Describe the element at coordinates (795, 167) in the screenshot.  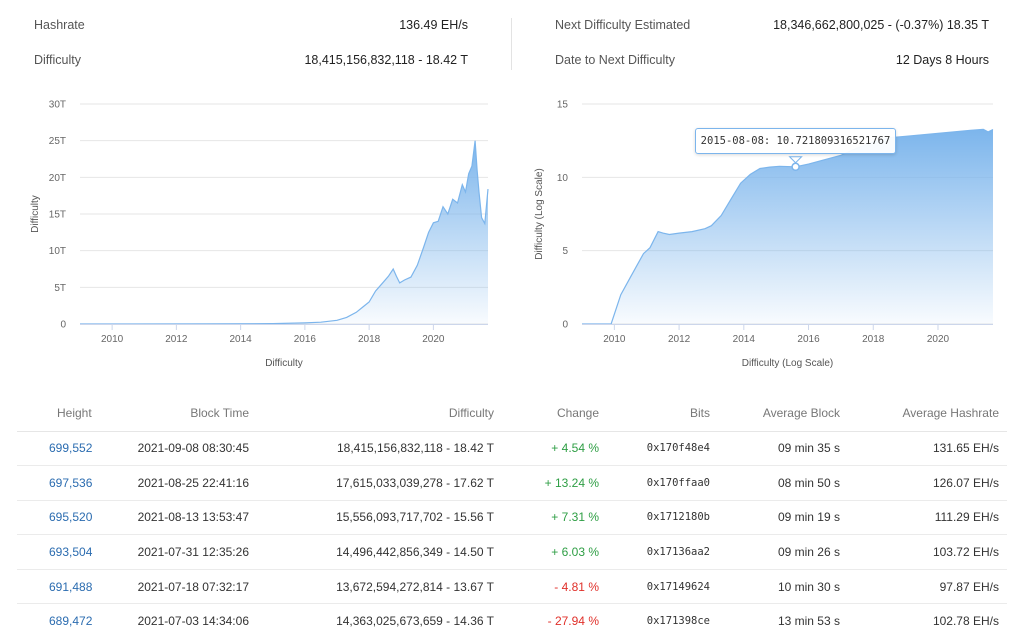
I see `hovered-point` at that location.